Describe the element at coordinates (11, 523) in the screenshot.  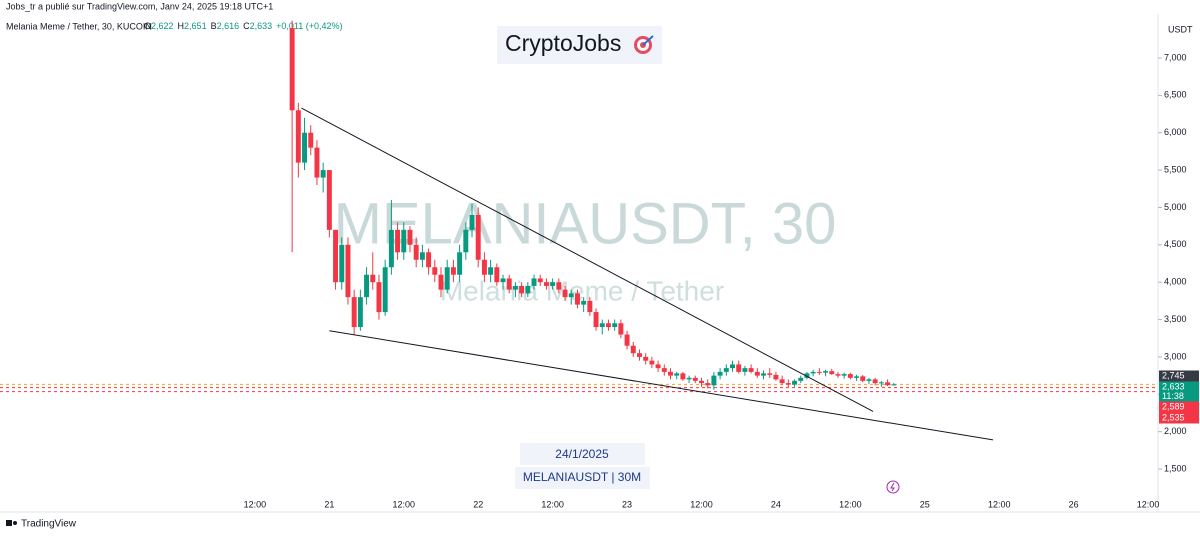
I see `tv-logo` at that location.